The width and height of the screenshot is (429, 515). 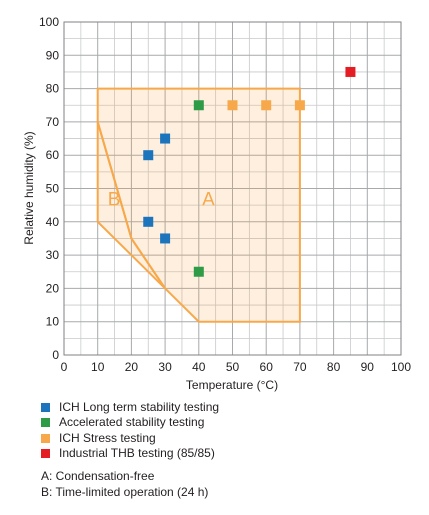 I want to click on x-tick-label: 20, so click(x=132, y=367).